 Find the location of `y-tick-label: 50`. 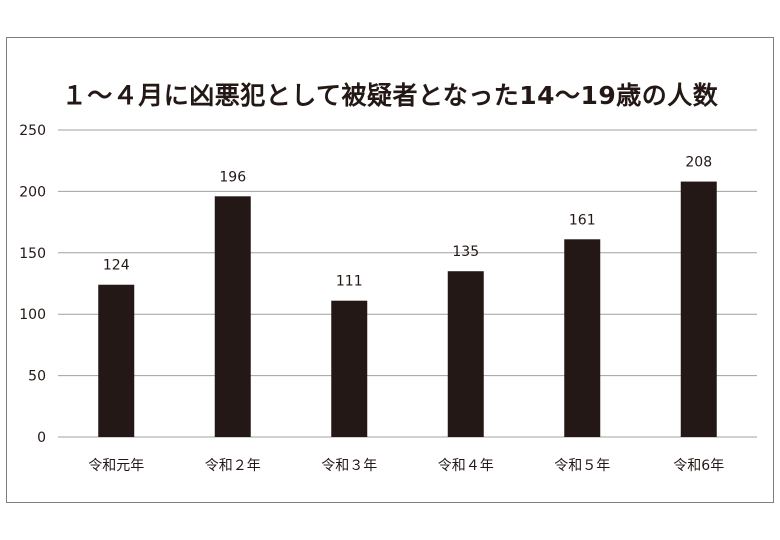

y-tick-label: 50 is located at coordinates (37, 377).